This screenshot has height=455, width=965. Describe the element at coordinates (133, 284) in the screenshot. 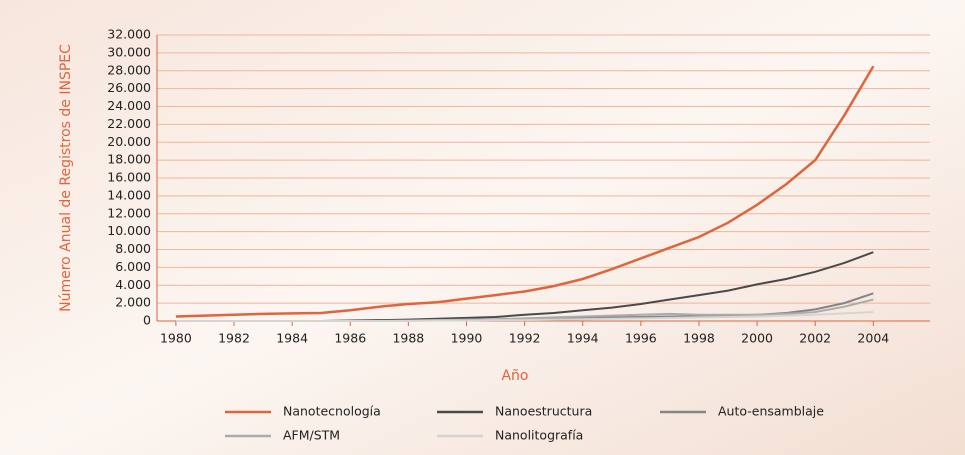

I see `y-tick-label: 4.000` at that location.